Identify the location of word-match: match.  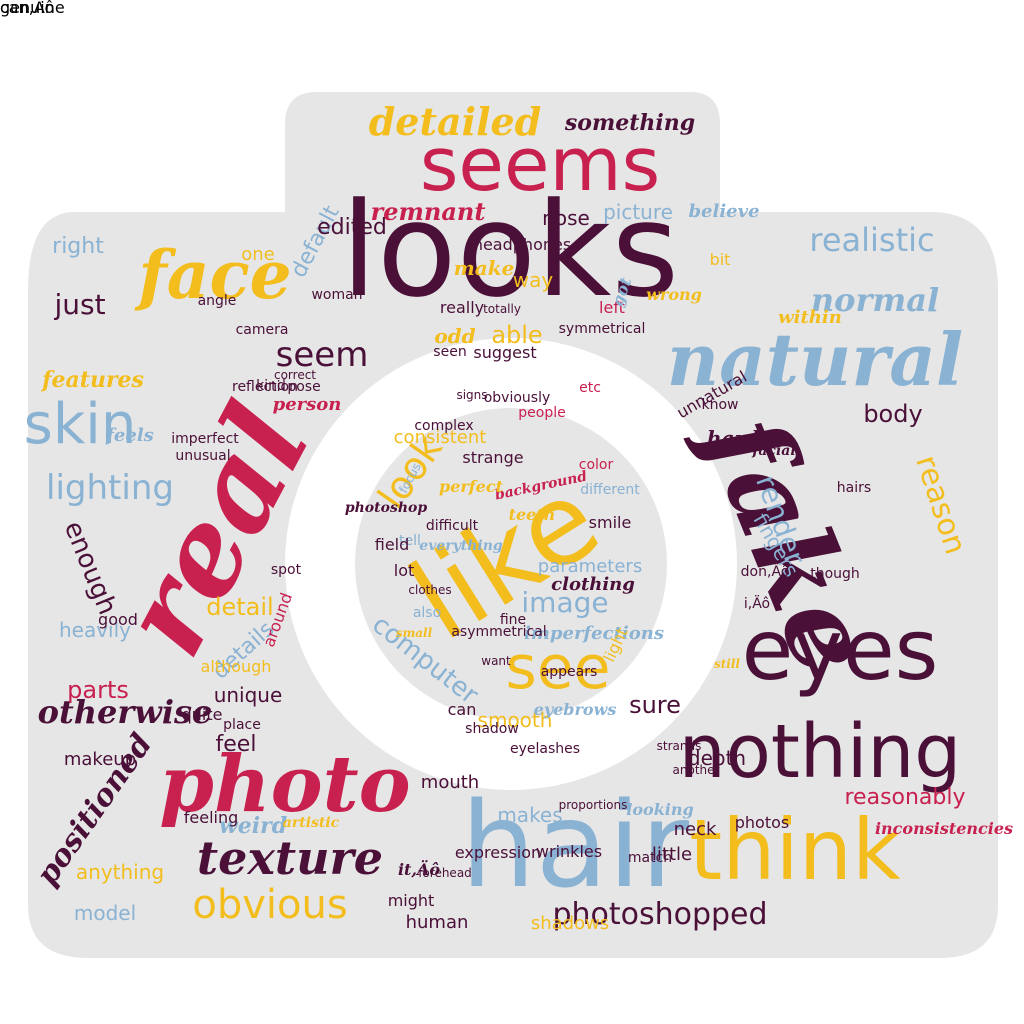
(650, 858).